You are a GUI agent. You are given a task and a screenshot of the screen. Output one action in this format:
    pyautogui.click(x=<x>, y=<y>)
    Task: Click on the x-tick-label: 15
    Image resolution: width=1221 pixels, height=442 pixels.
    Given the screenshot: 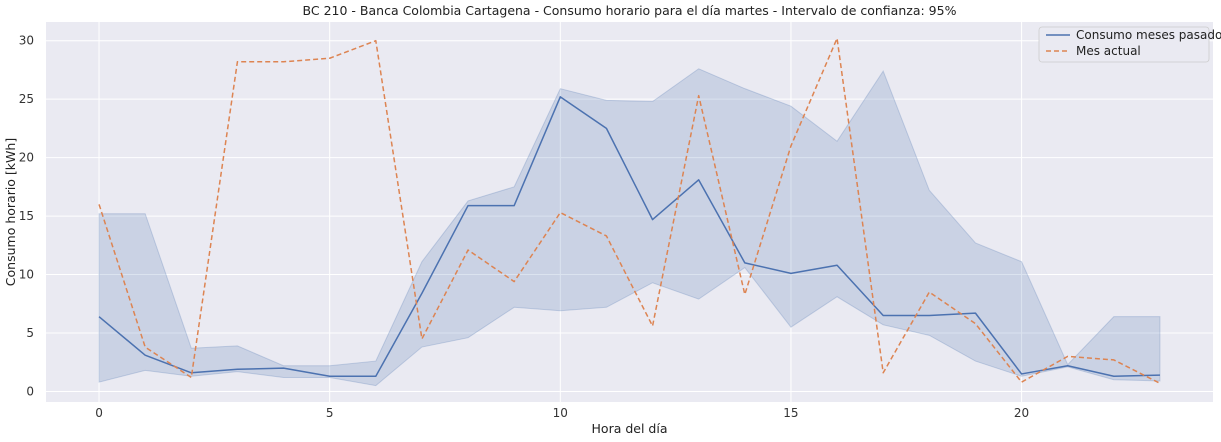 What is the action you would take?
    pyautogui.click(x=790, y=413)
    